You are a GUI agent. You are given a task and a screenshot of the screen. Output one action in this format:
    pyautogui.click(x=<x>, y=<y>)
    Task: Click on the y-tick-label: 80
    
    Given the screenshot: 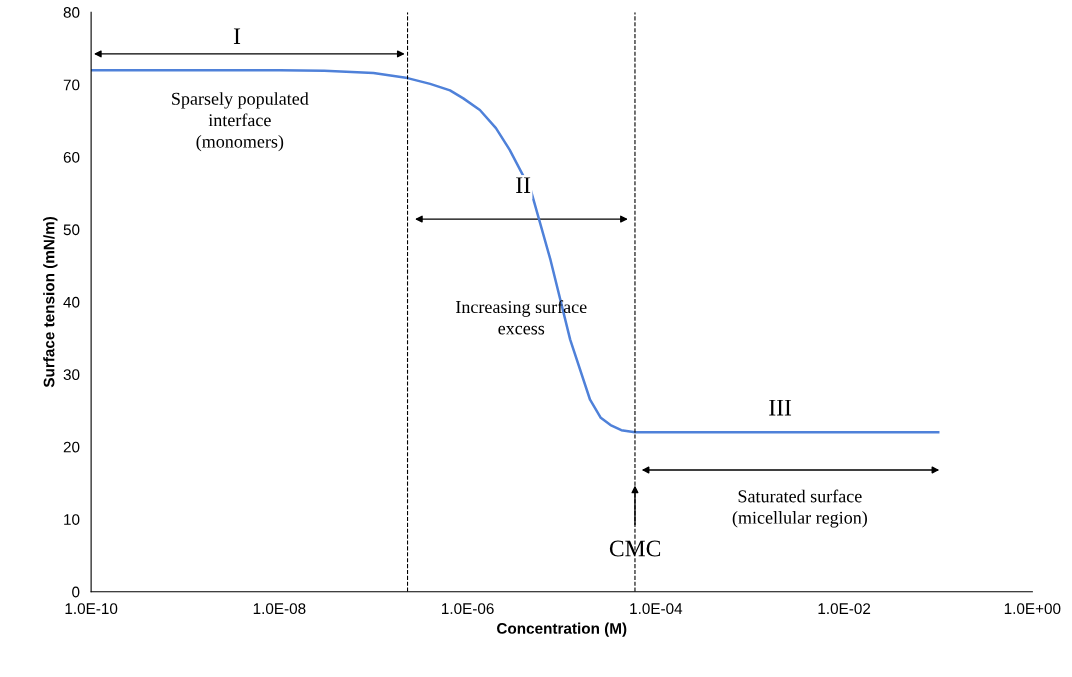 What is the action you would take?
    pyautogui.click(x=71, y=12)
    